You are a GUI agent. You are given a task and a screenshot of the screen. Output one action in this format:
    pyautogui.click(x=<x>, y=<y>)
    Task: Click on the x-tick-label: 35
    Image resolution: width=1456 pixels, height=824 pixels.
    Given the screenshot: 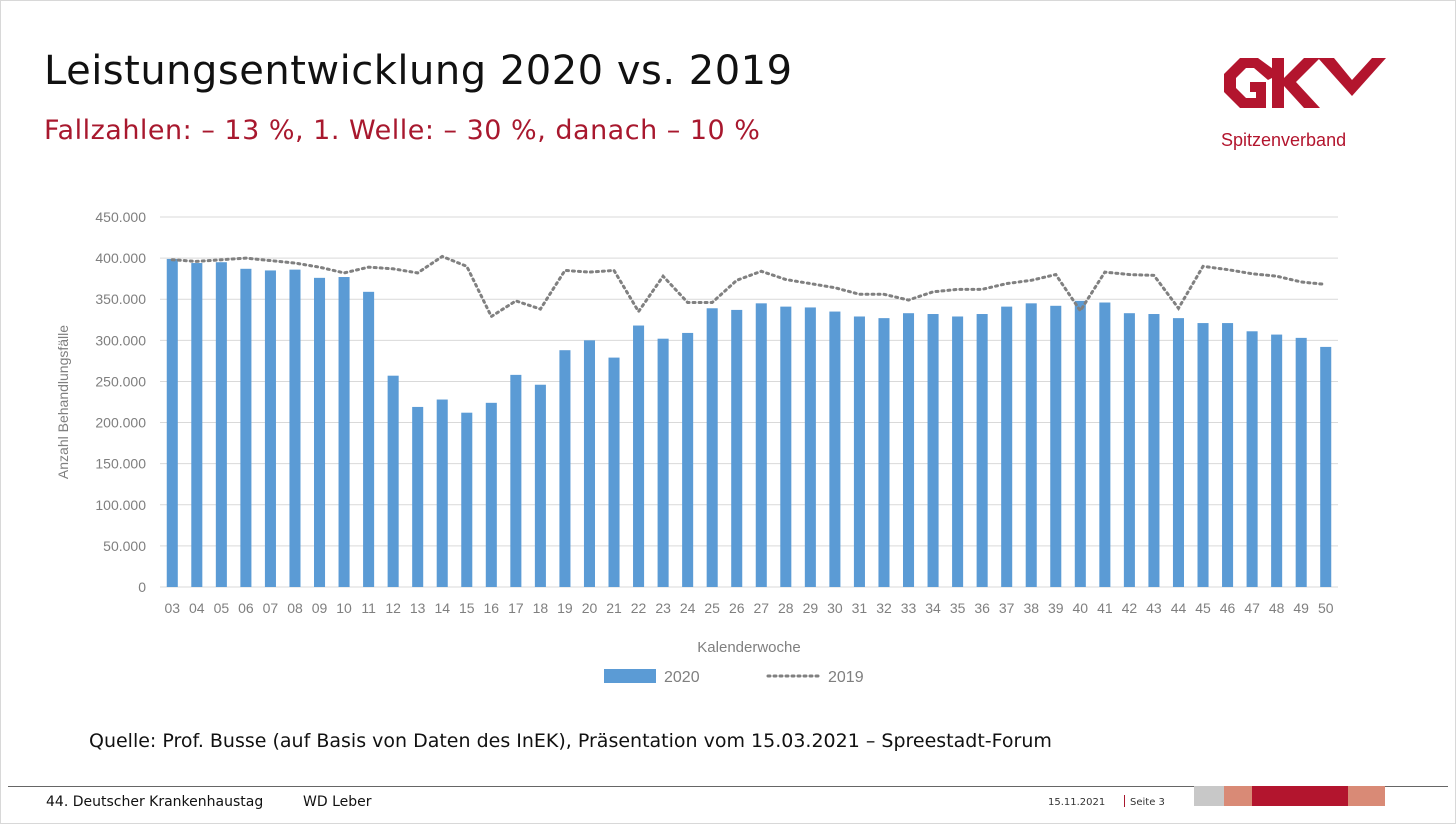 What is the action you would take?
    pyautogui.click(x=958, y=608)
    